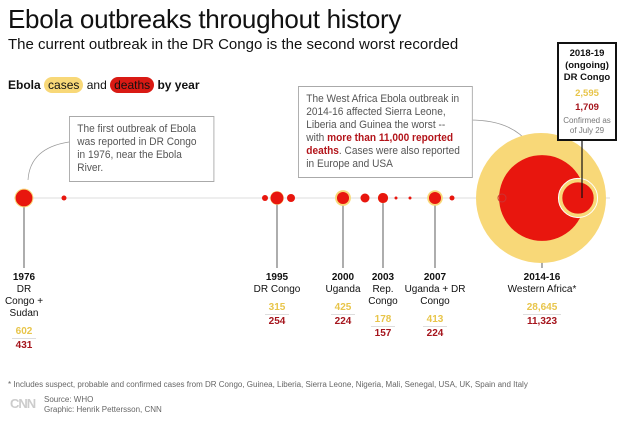 The width and height of the screenshot is (620, 421). Describe the element at coordinates (542, 307) in the screenshot. I see `outbreak-cases: 28,645` at that location.